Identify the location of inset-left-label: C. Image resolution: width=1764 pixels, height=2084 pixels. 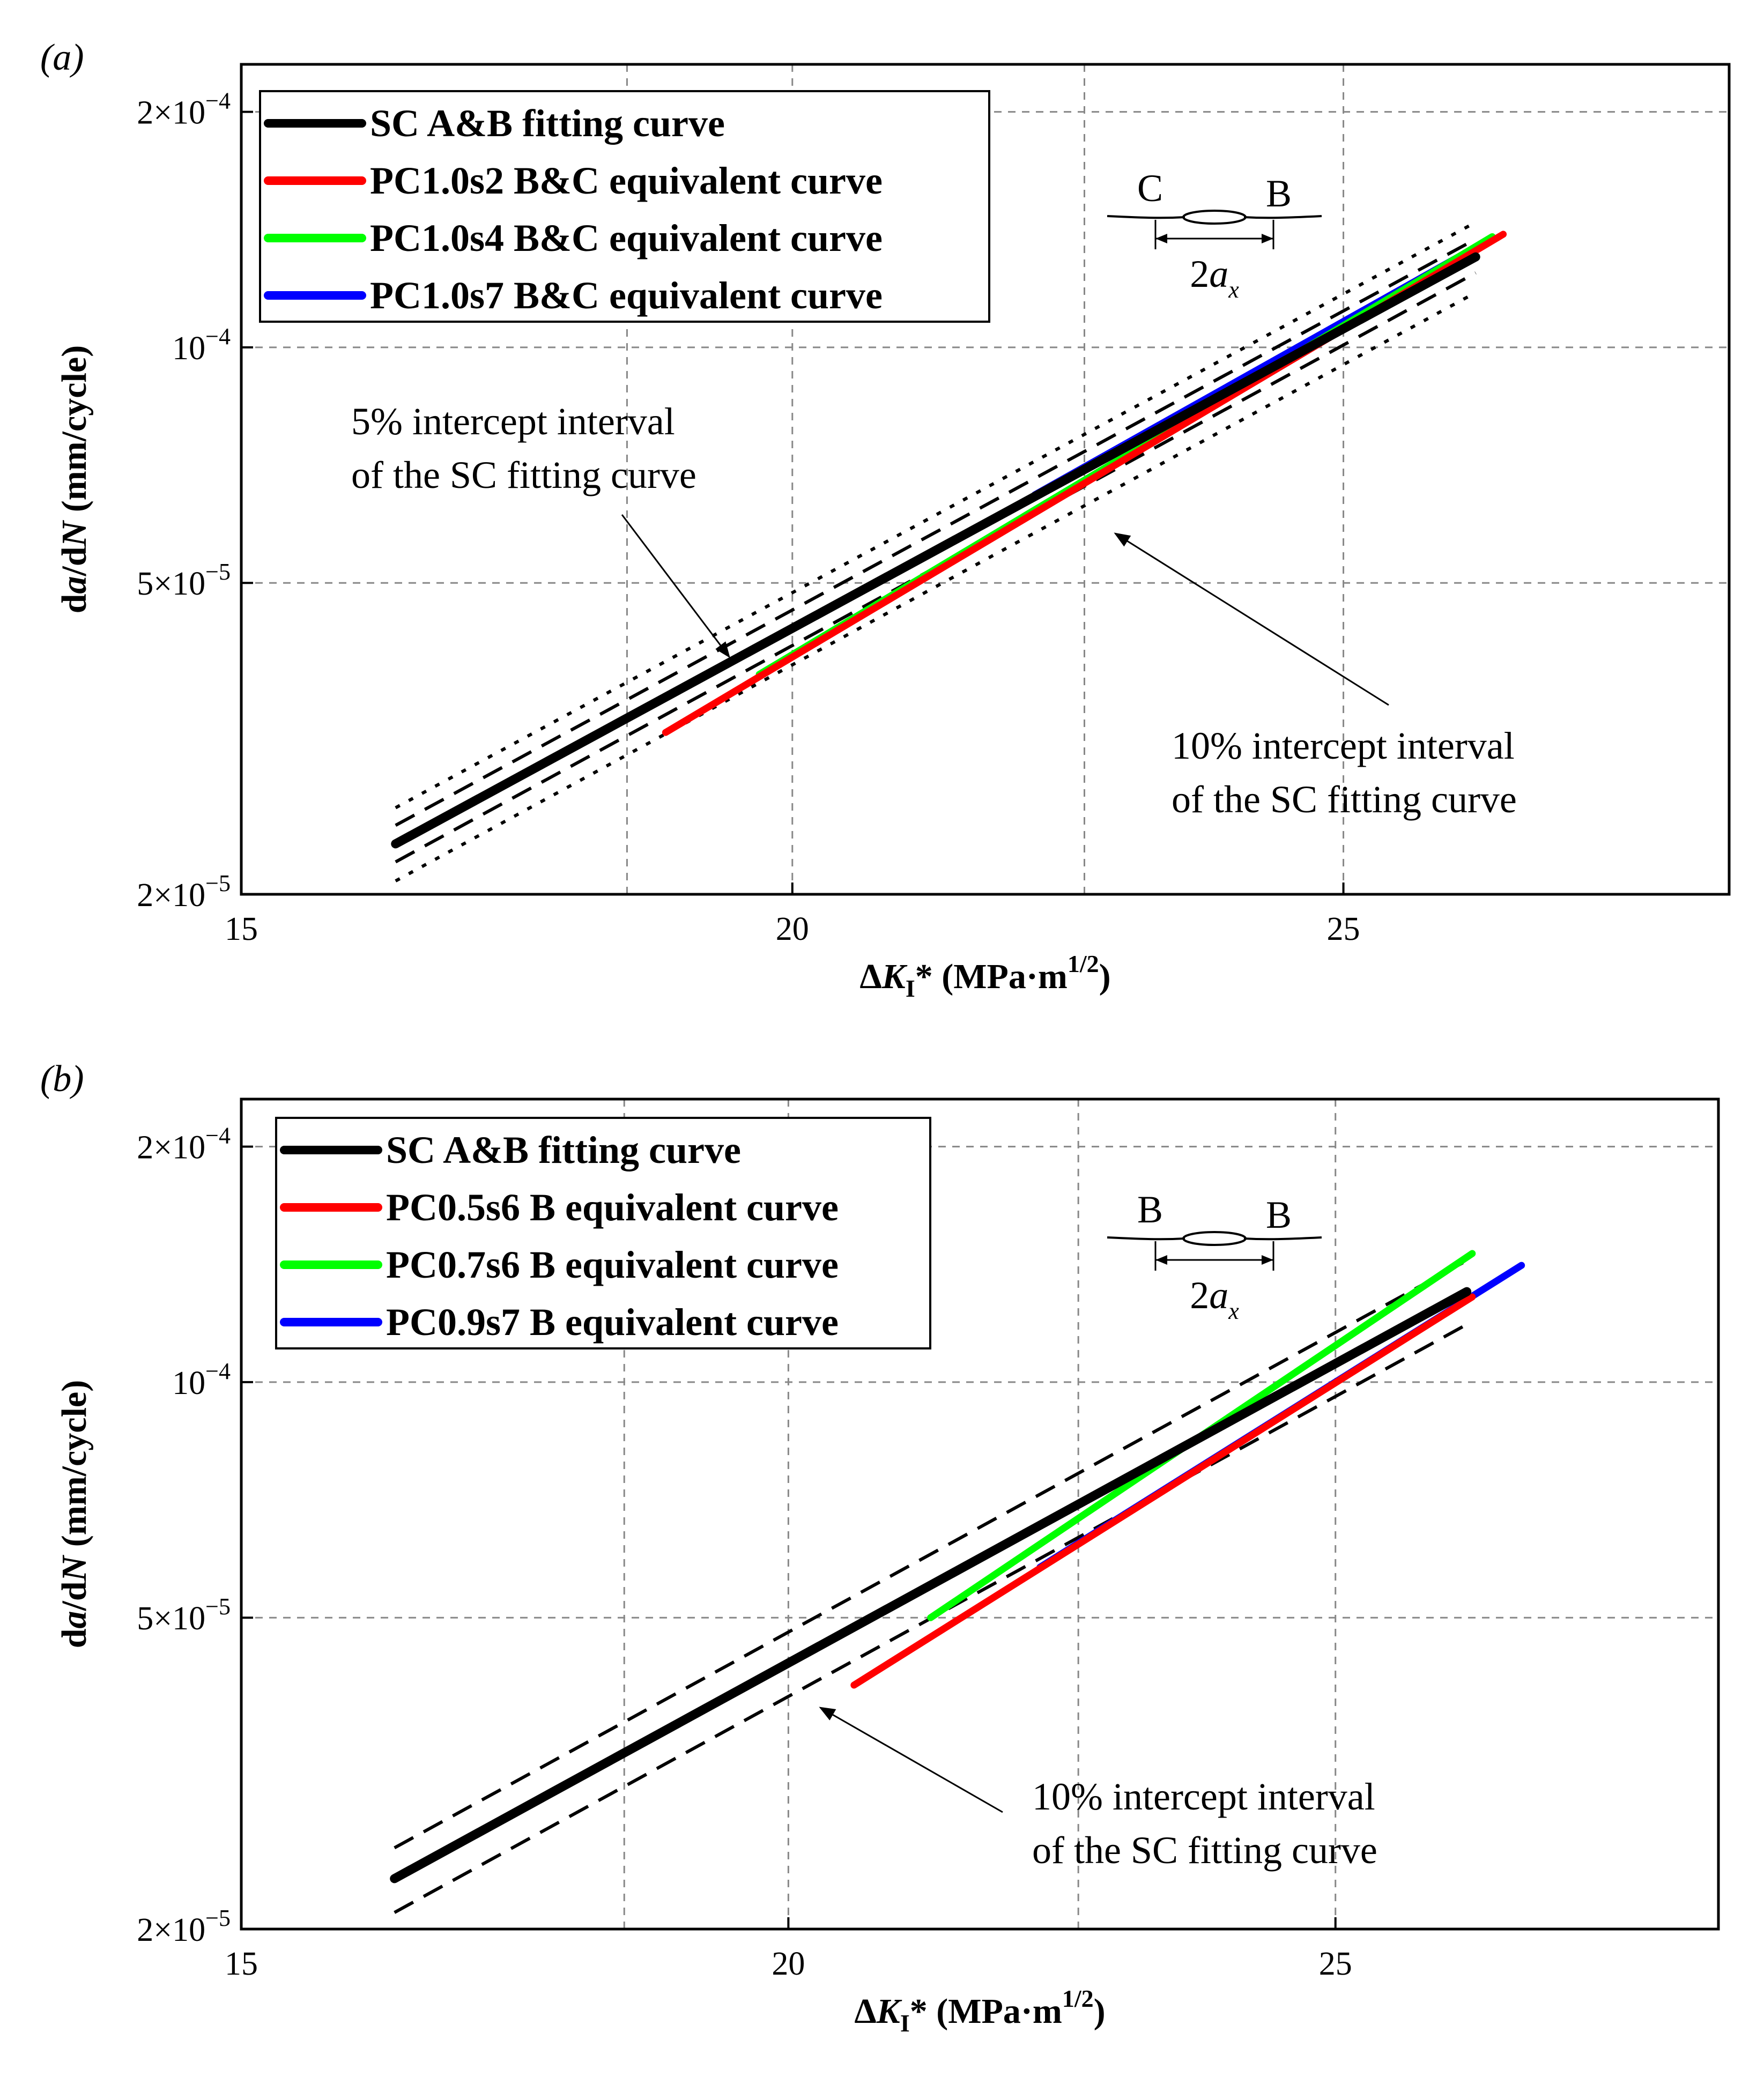
(1150, 188).